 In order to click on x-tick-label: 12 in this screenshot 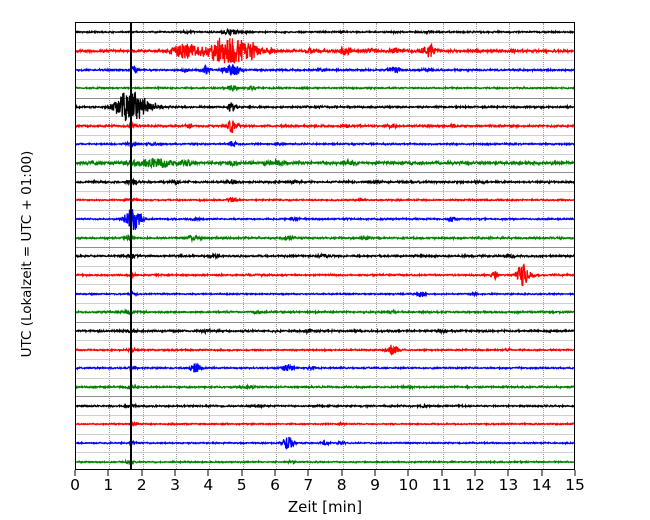, I will do `click(475, 485)`.